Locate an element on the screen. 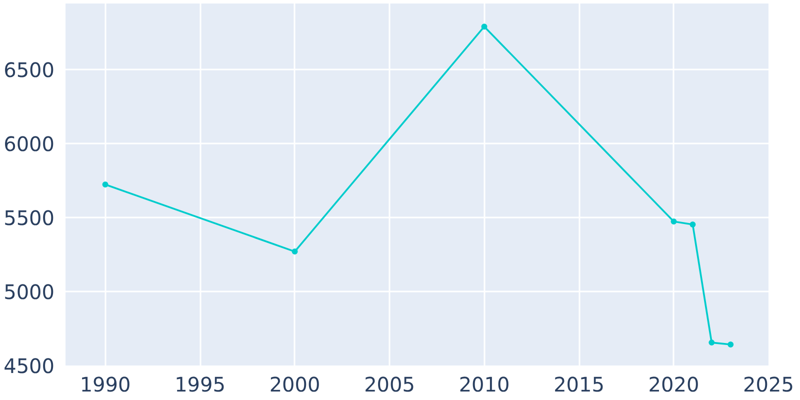  x-tick-label: 2005 is located at coordinates (389, 384).